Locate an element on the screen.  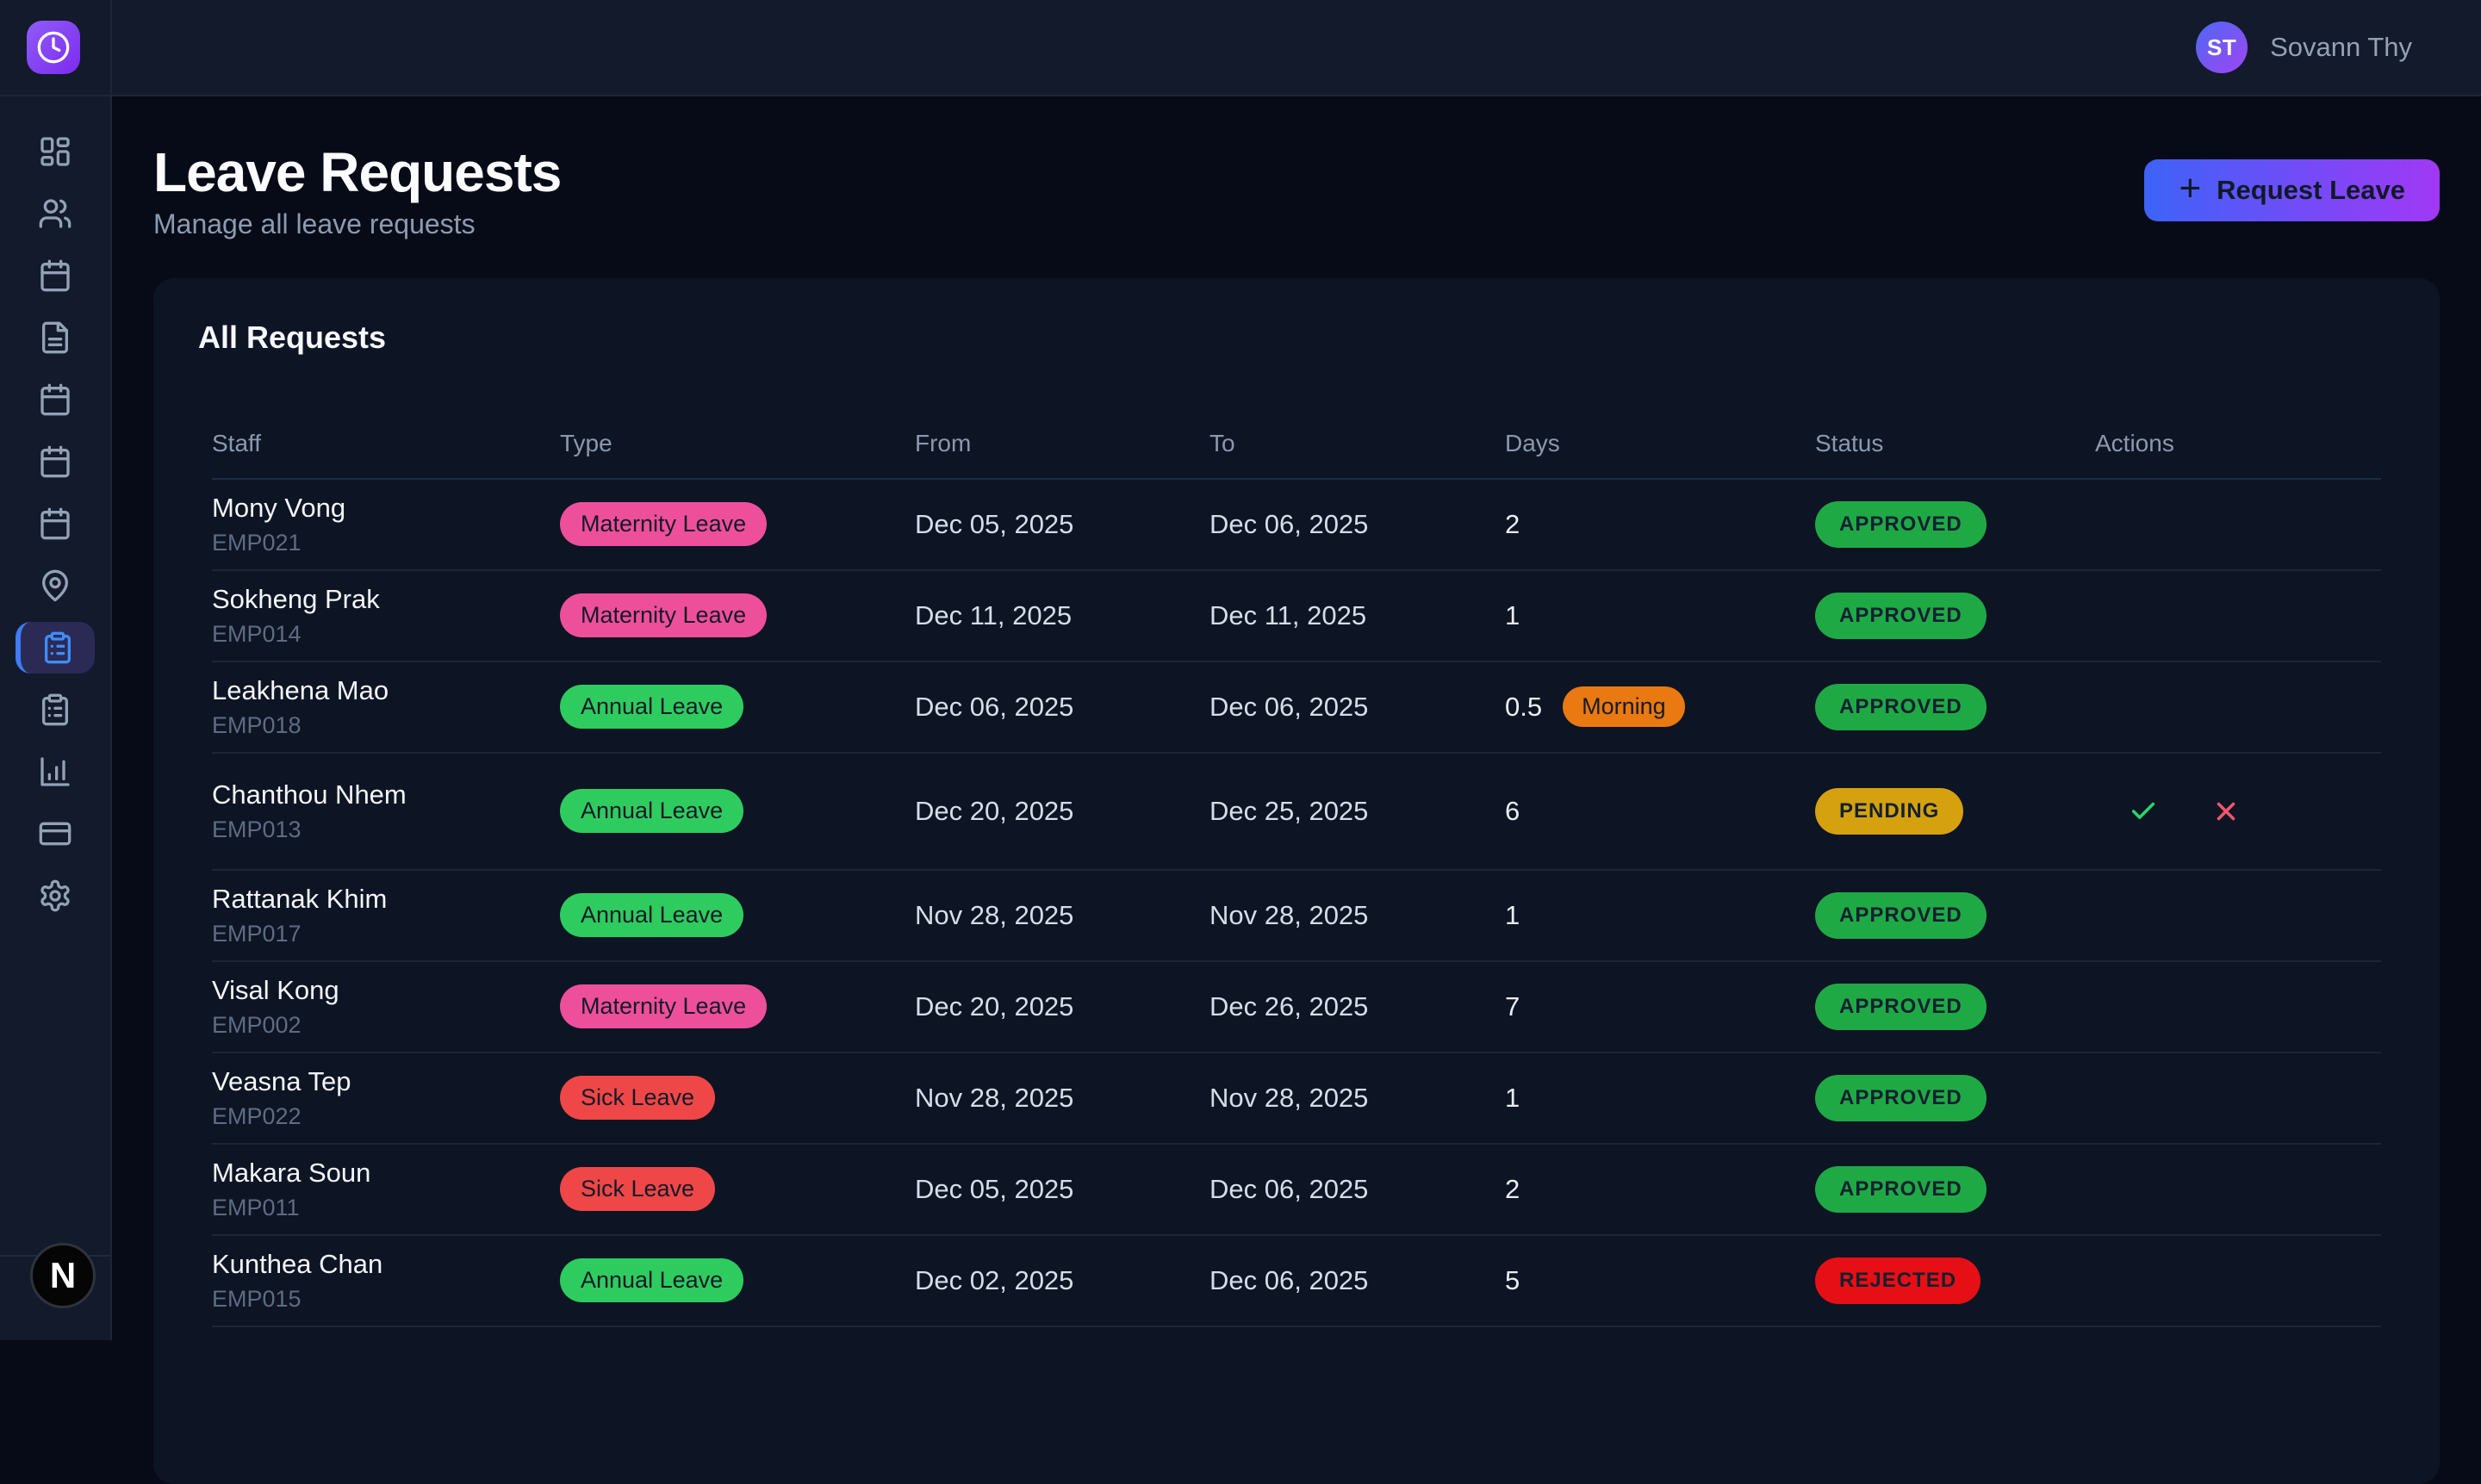
sidebar-item-settings is located at coordinates (56, 896).